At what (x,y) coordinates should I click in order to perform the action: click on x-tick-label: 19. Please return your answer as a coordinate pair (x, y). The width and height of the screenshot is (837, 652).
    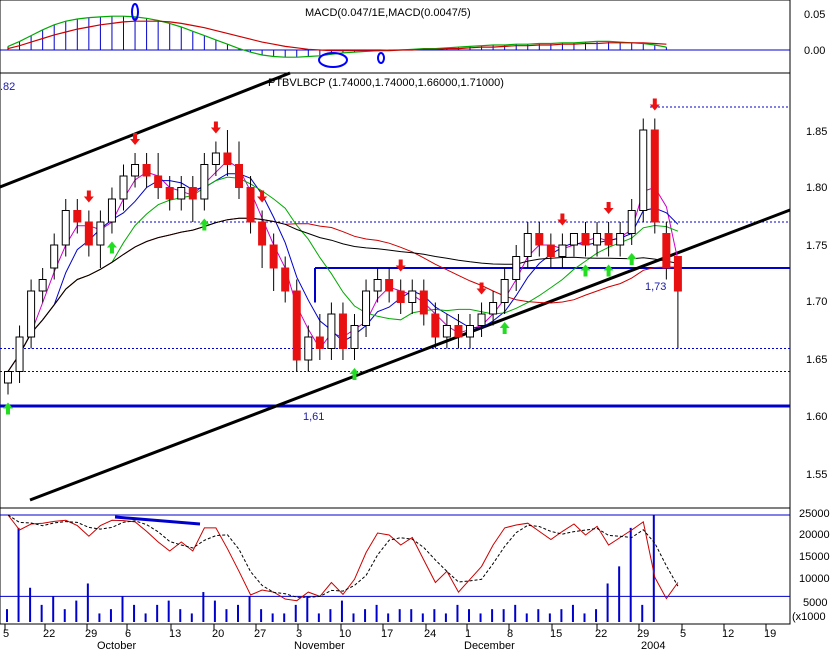
    Looking at the image, I should click on (770, 634).